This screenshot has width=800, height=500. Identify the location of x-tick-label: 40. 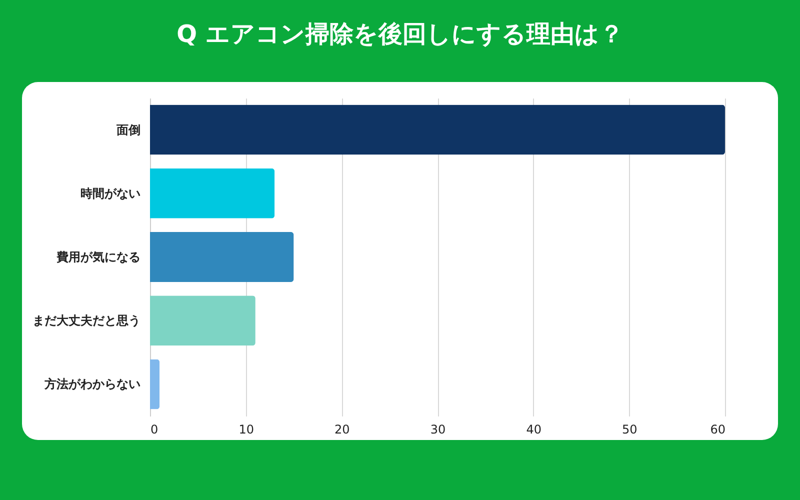
(534, 429).